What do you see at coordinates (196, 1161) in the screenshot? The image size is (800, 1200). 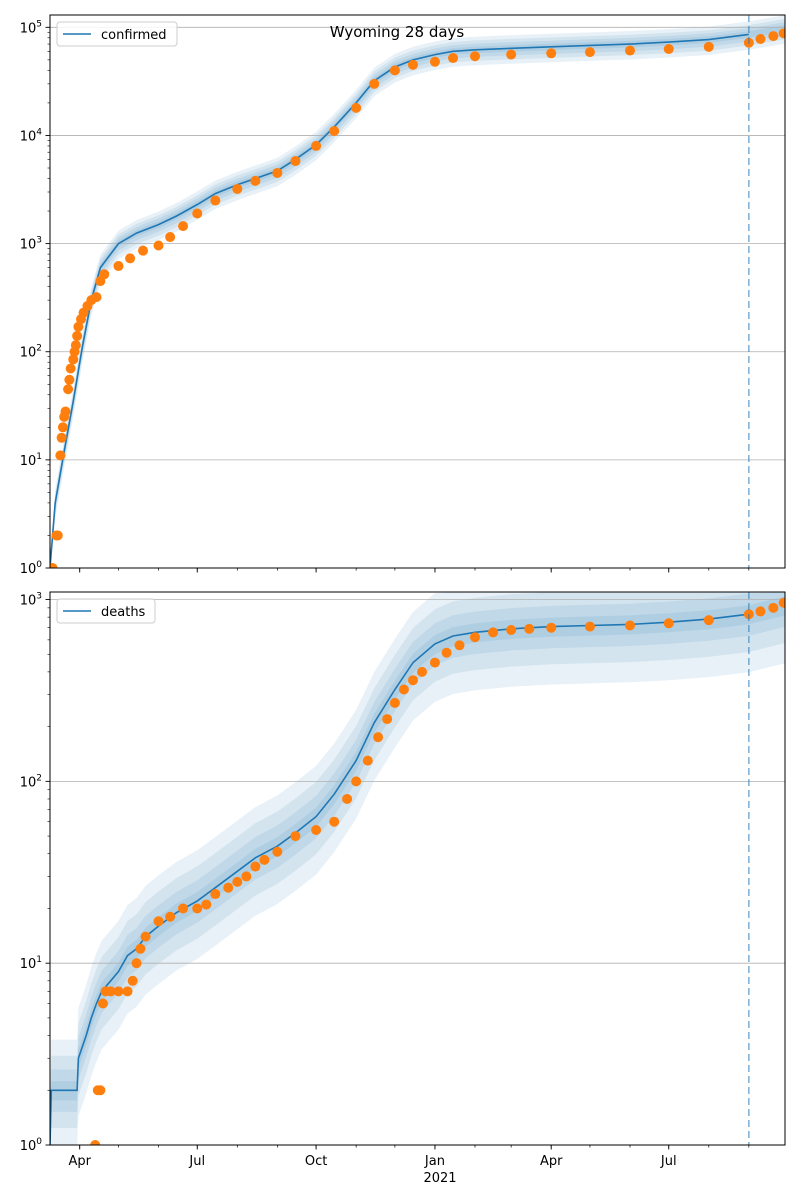 I see `deaths-x-tick-label: Jul` at bounding box center [196, 1161].